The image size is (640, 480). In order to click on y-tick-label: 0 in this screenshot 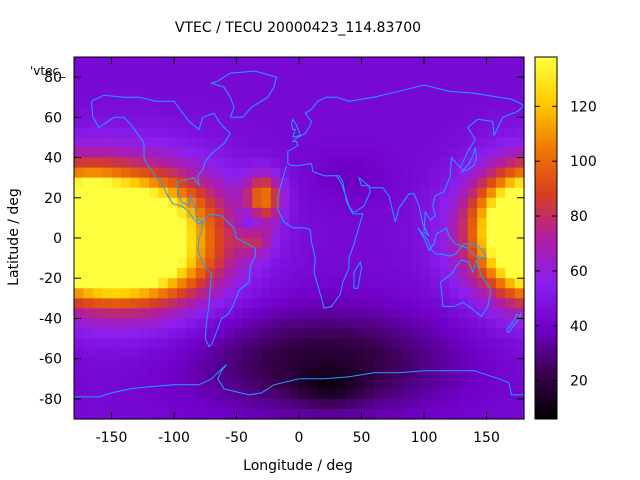, I will do `click(57, 239)`.